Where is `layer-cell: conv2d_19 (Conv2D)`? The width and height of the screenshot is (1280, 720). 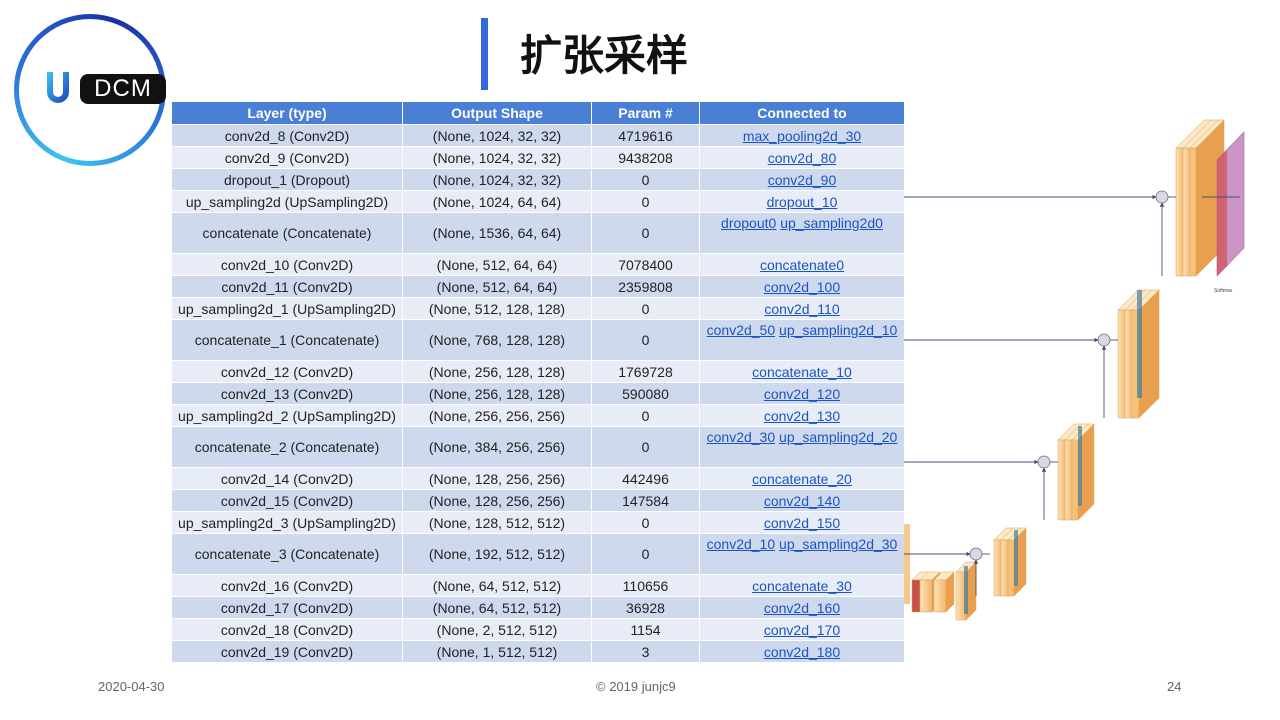 layer-cell: conv2d_19 (Conv2D) is located at coordinates (287, 651).